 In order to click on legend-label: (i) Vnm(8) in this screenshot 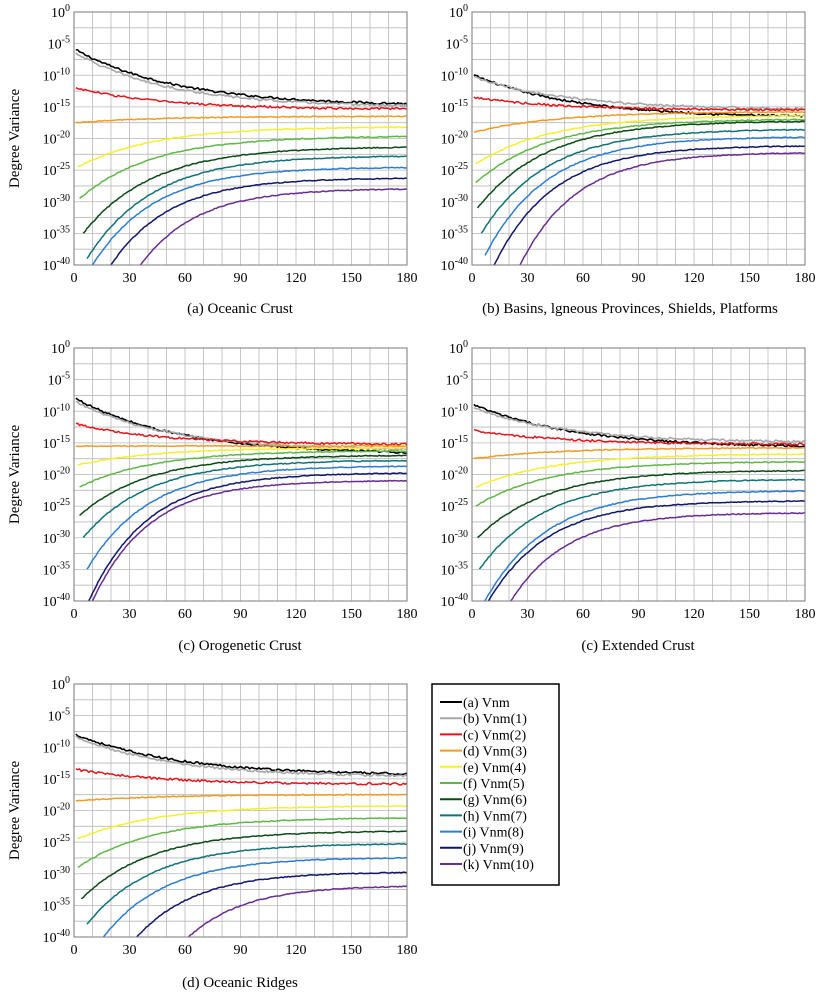, I will do `click(493, 833)`.